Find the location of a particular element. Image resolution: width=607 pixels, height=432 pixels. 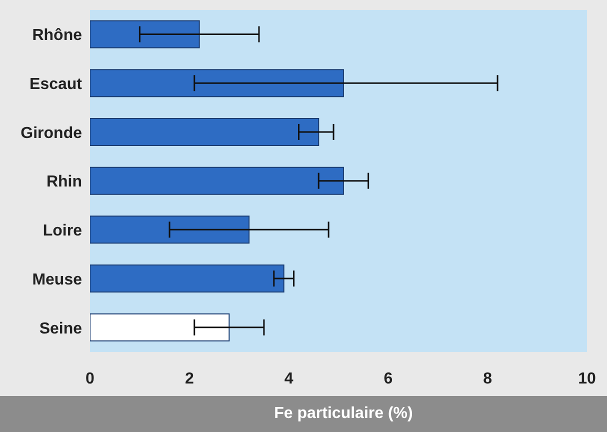

x-tick-label: 10 is located at coordinates (587, 379).